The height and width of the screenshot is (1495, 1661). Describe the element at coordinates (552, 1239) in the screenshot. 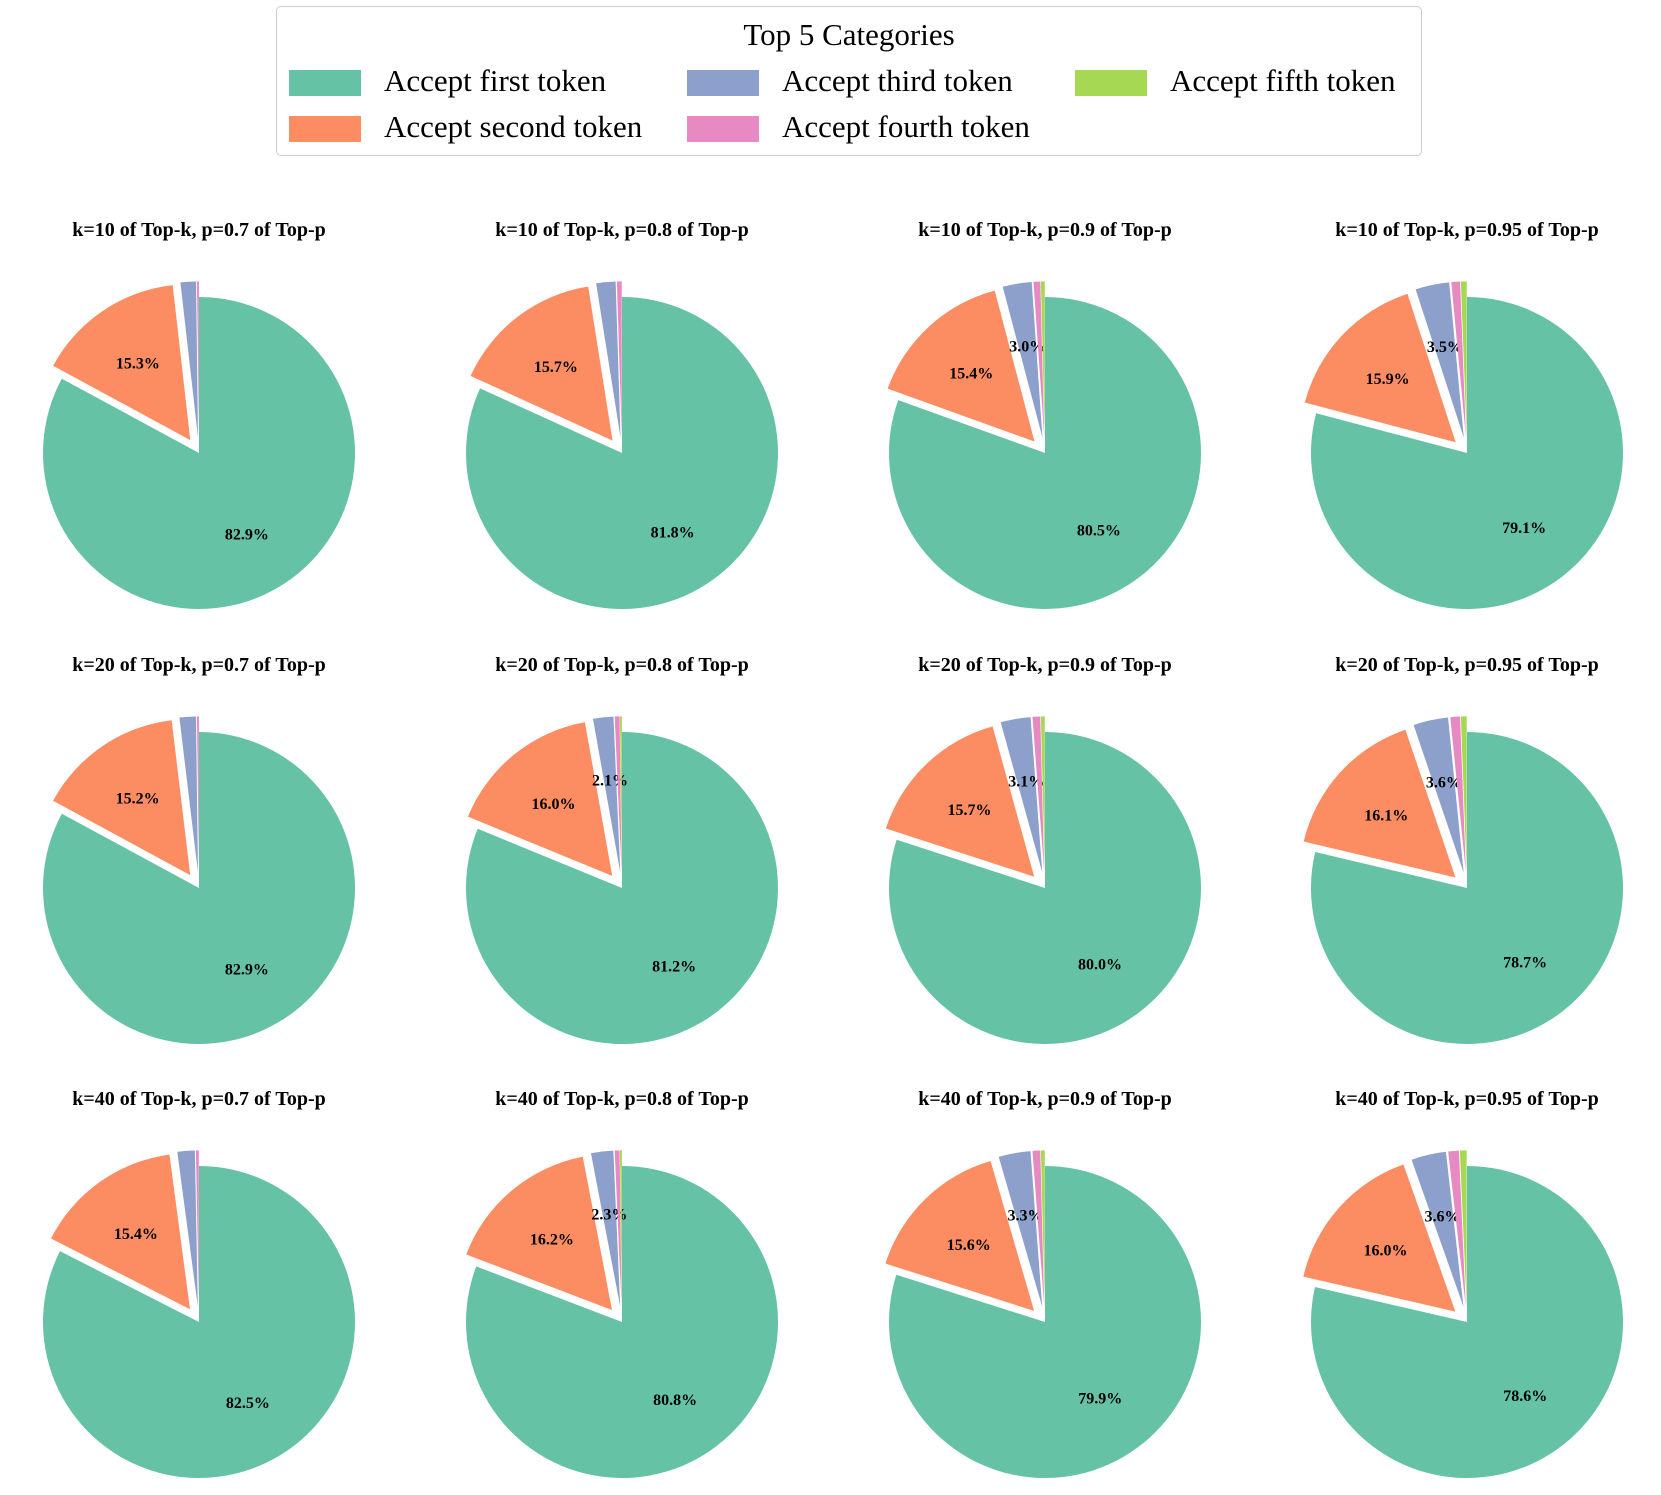

I see `pie-slice-label: 16.2%` at that location.